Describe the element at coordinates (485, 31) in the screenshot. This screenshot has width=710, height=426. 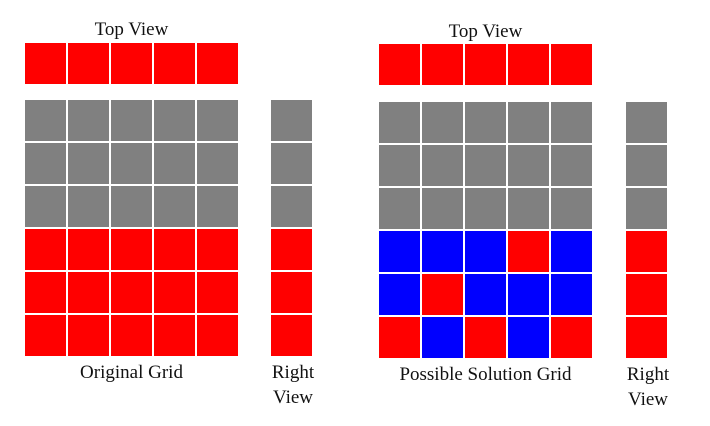
I see `right-top-view-label: Top View` at that location.